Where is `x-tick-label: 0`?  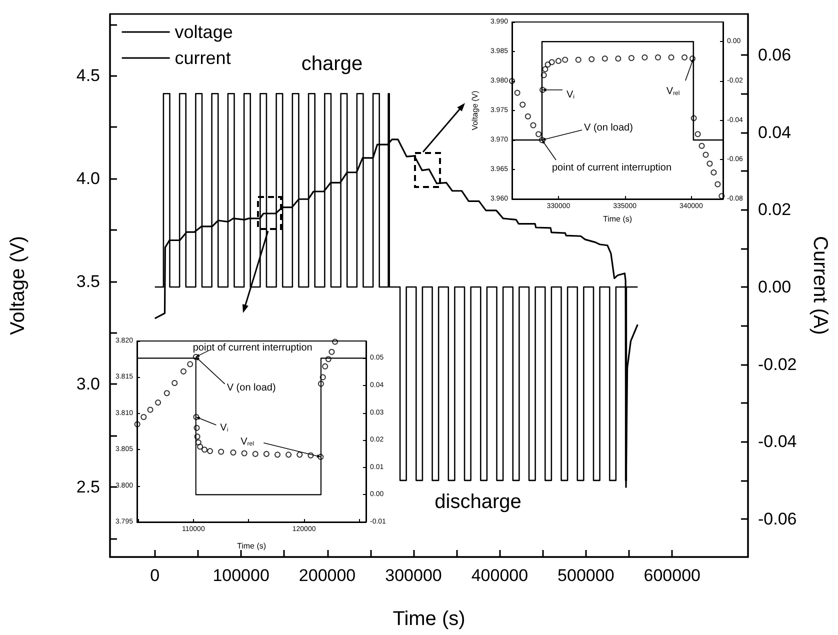 x-tick-label: 0 is located at coordinates (155, 575).